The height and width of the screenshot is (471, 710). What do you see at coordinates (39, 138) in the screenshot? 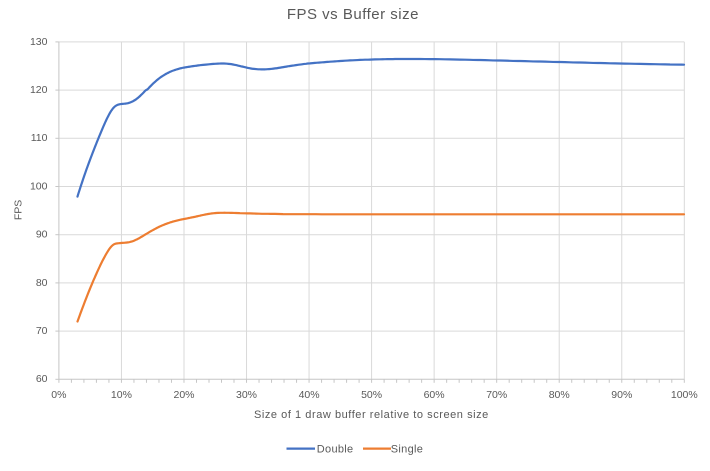
I see `svg-text: 110` at bounding box center [39, 138].